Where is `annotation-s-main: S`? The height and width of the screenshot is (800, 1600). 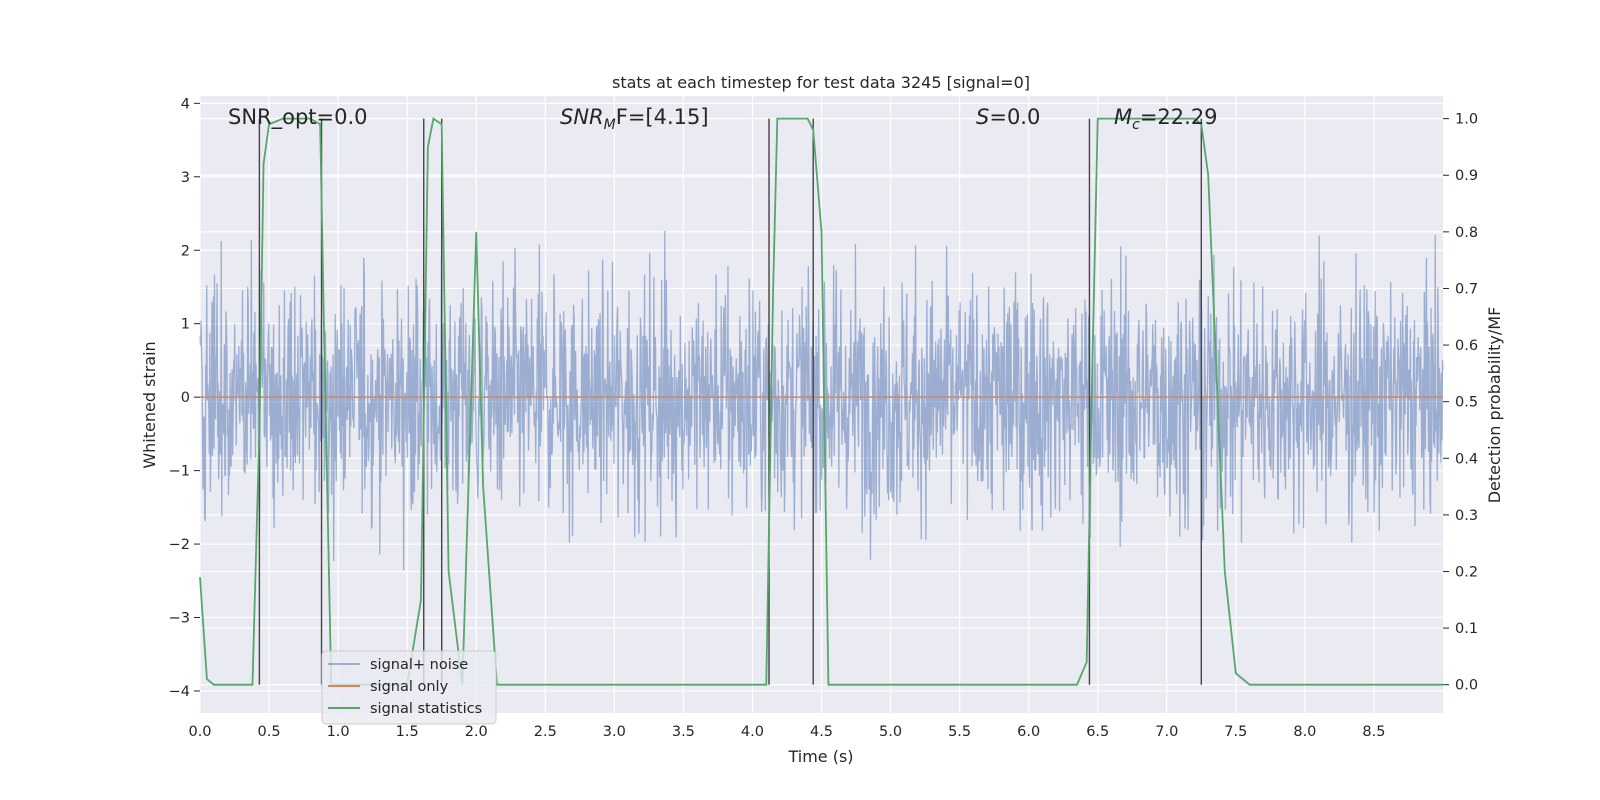
annotation-s-main: S is located at coordinates (982, 117).